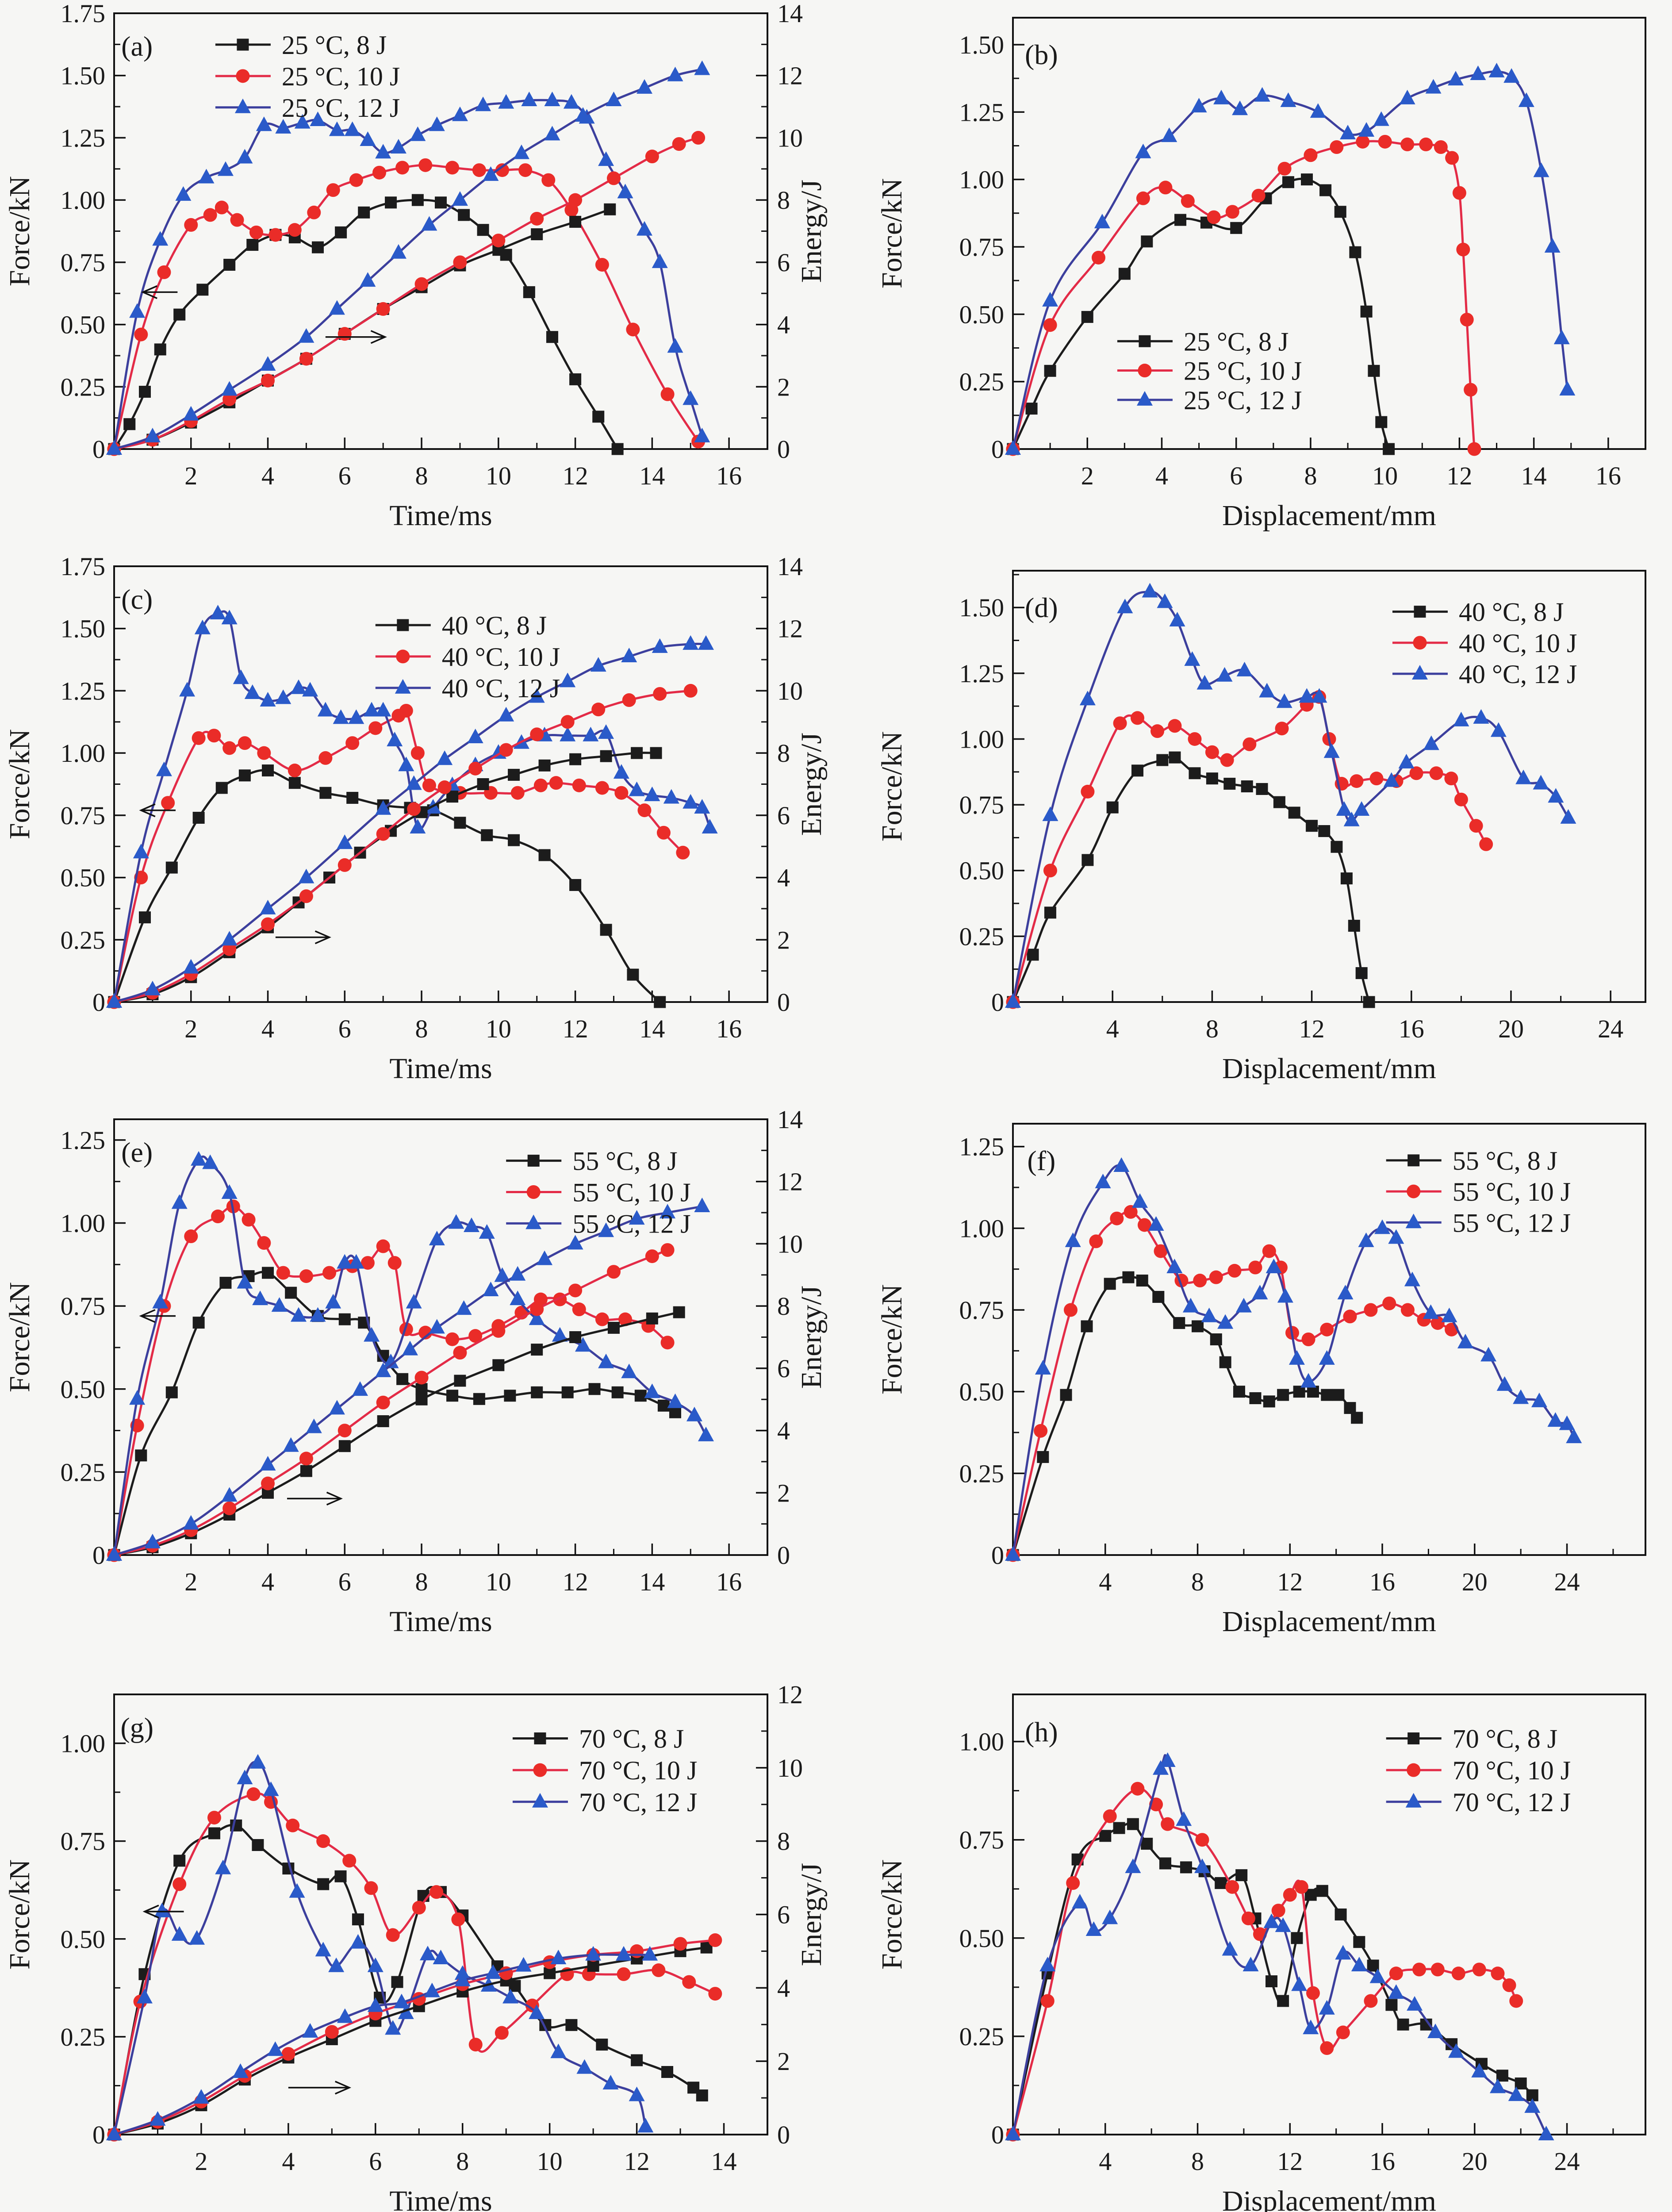  What do you see at coordinates (1512, 1771) in the screenshot?
I see `legend-label: 70 °C, 10 J` at bounding box center [1512, 1771].